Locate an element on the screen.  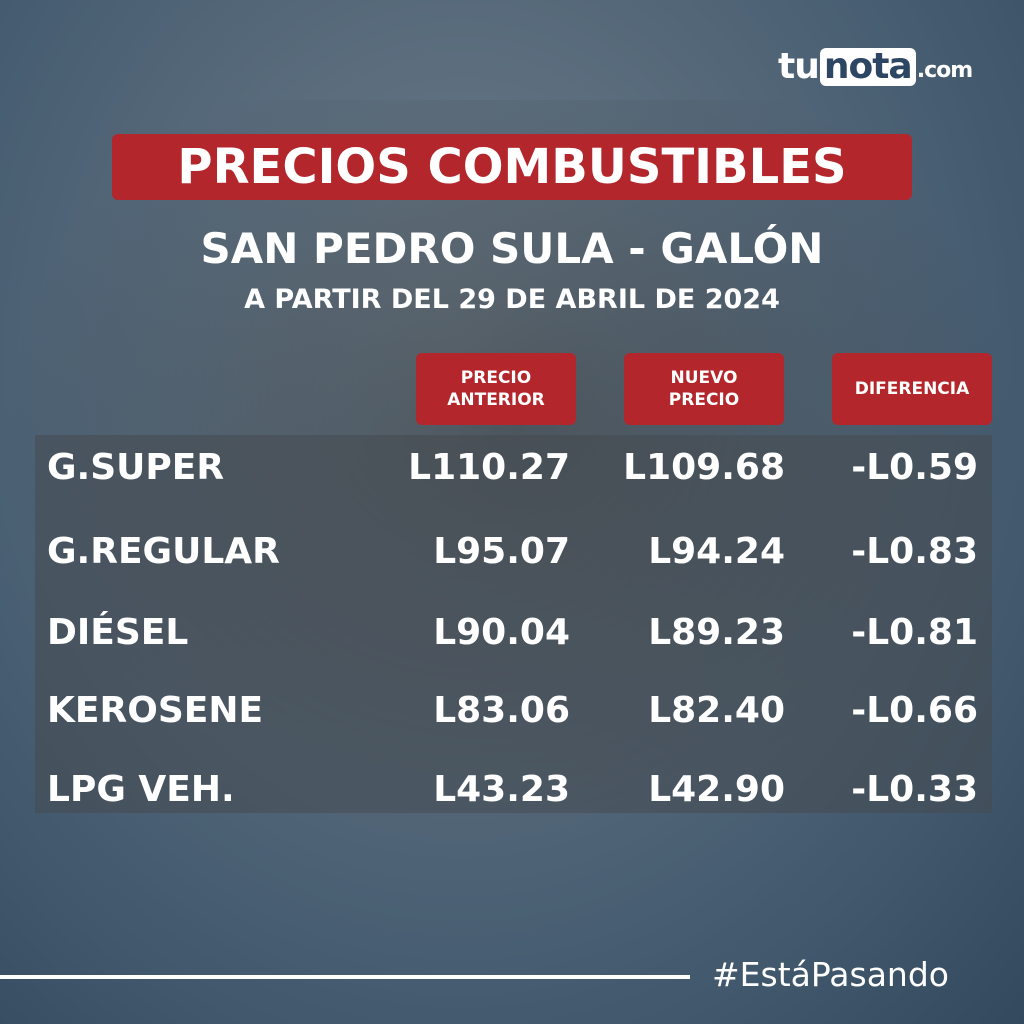
price-cell: L89.23 is located at coordinates (716, 632).